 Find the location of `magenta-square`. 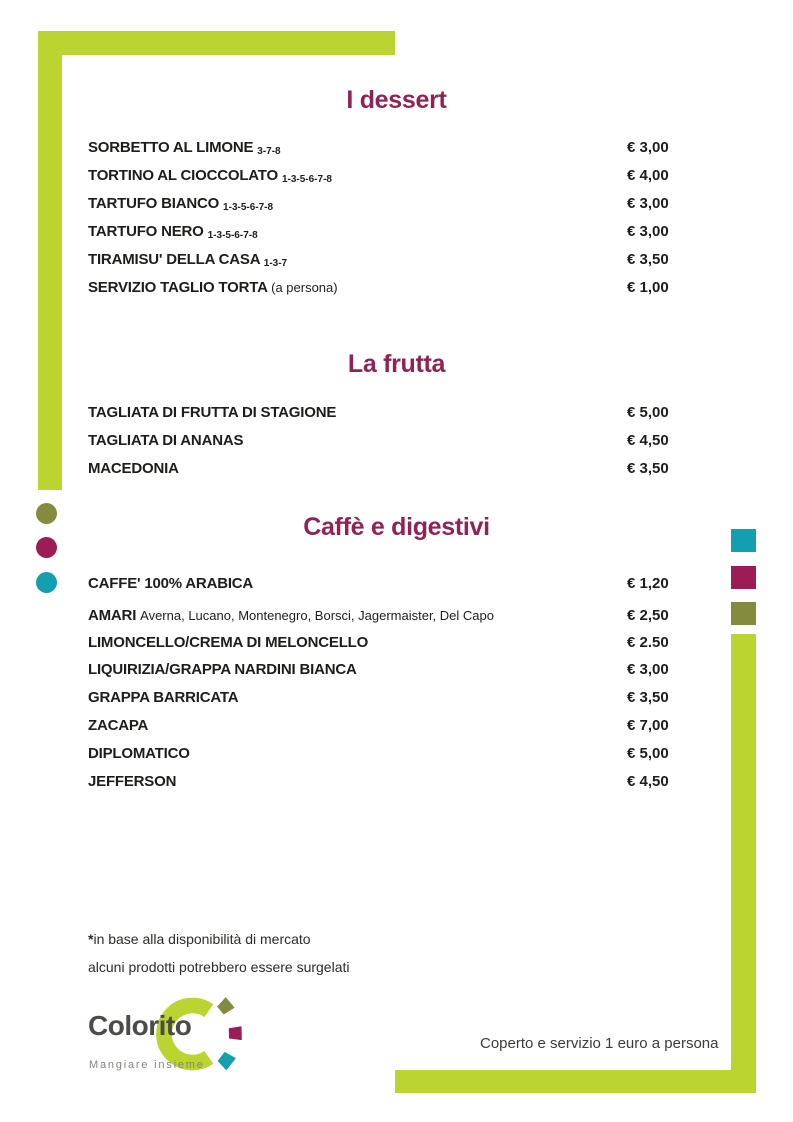

magenta-square is located at coordinates (743, 577).